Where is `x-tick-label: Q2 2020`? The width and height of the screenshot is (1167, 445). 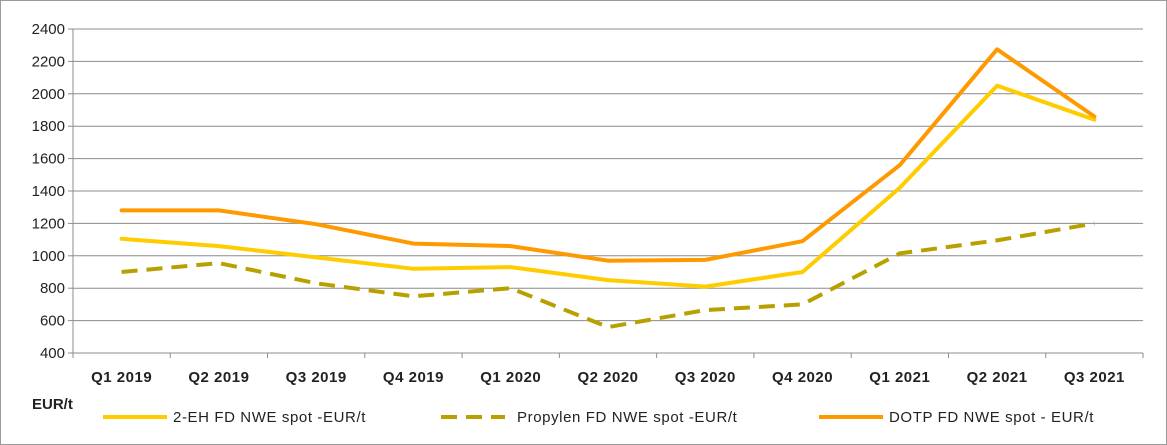 x-tick-label: Q2 2020 is located at coordinates (607, 377).